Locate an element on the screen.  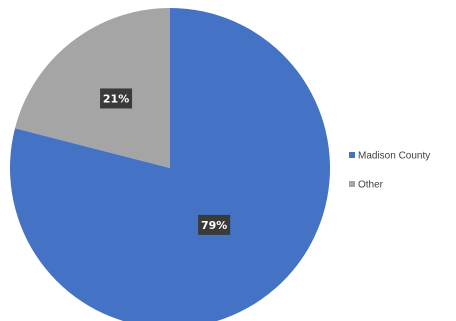
data-label-other: 21% is located at coordinates (116, 98).